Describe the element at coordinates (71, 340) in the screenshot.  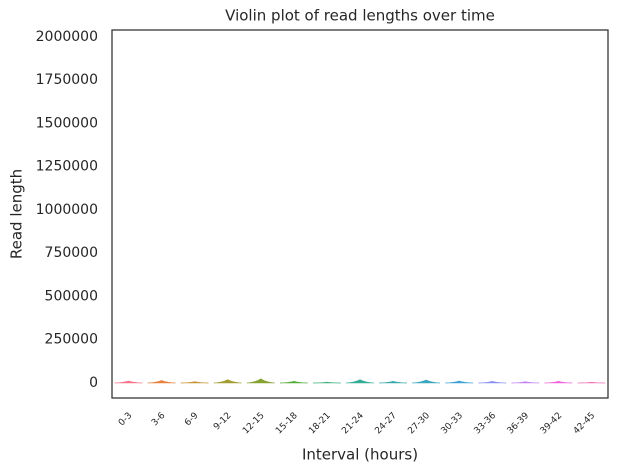
I see `y-tick-label: 250000` at that location.